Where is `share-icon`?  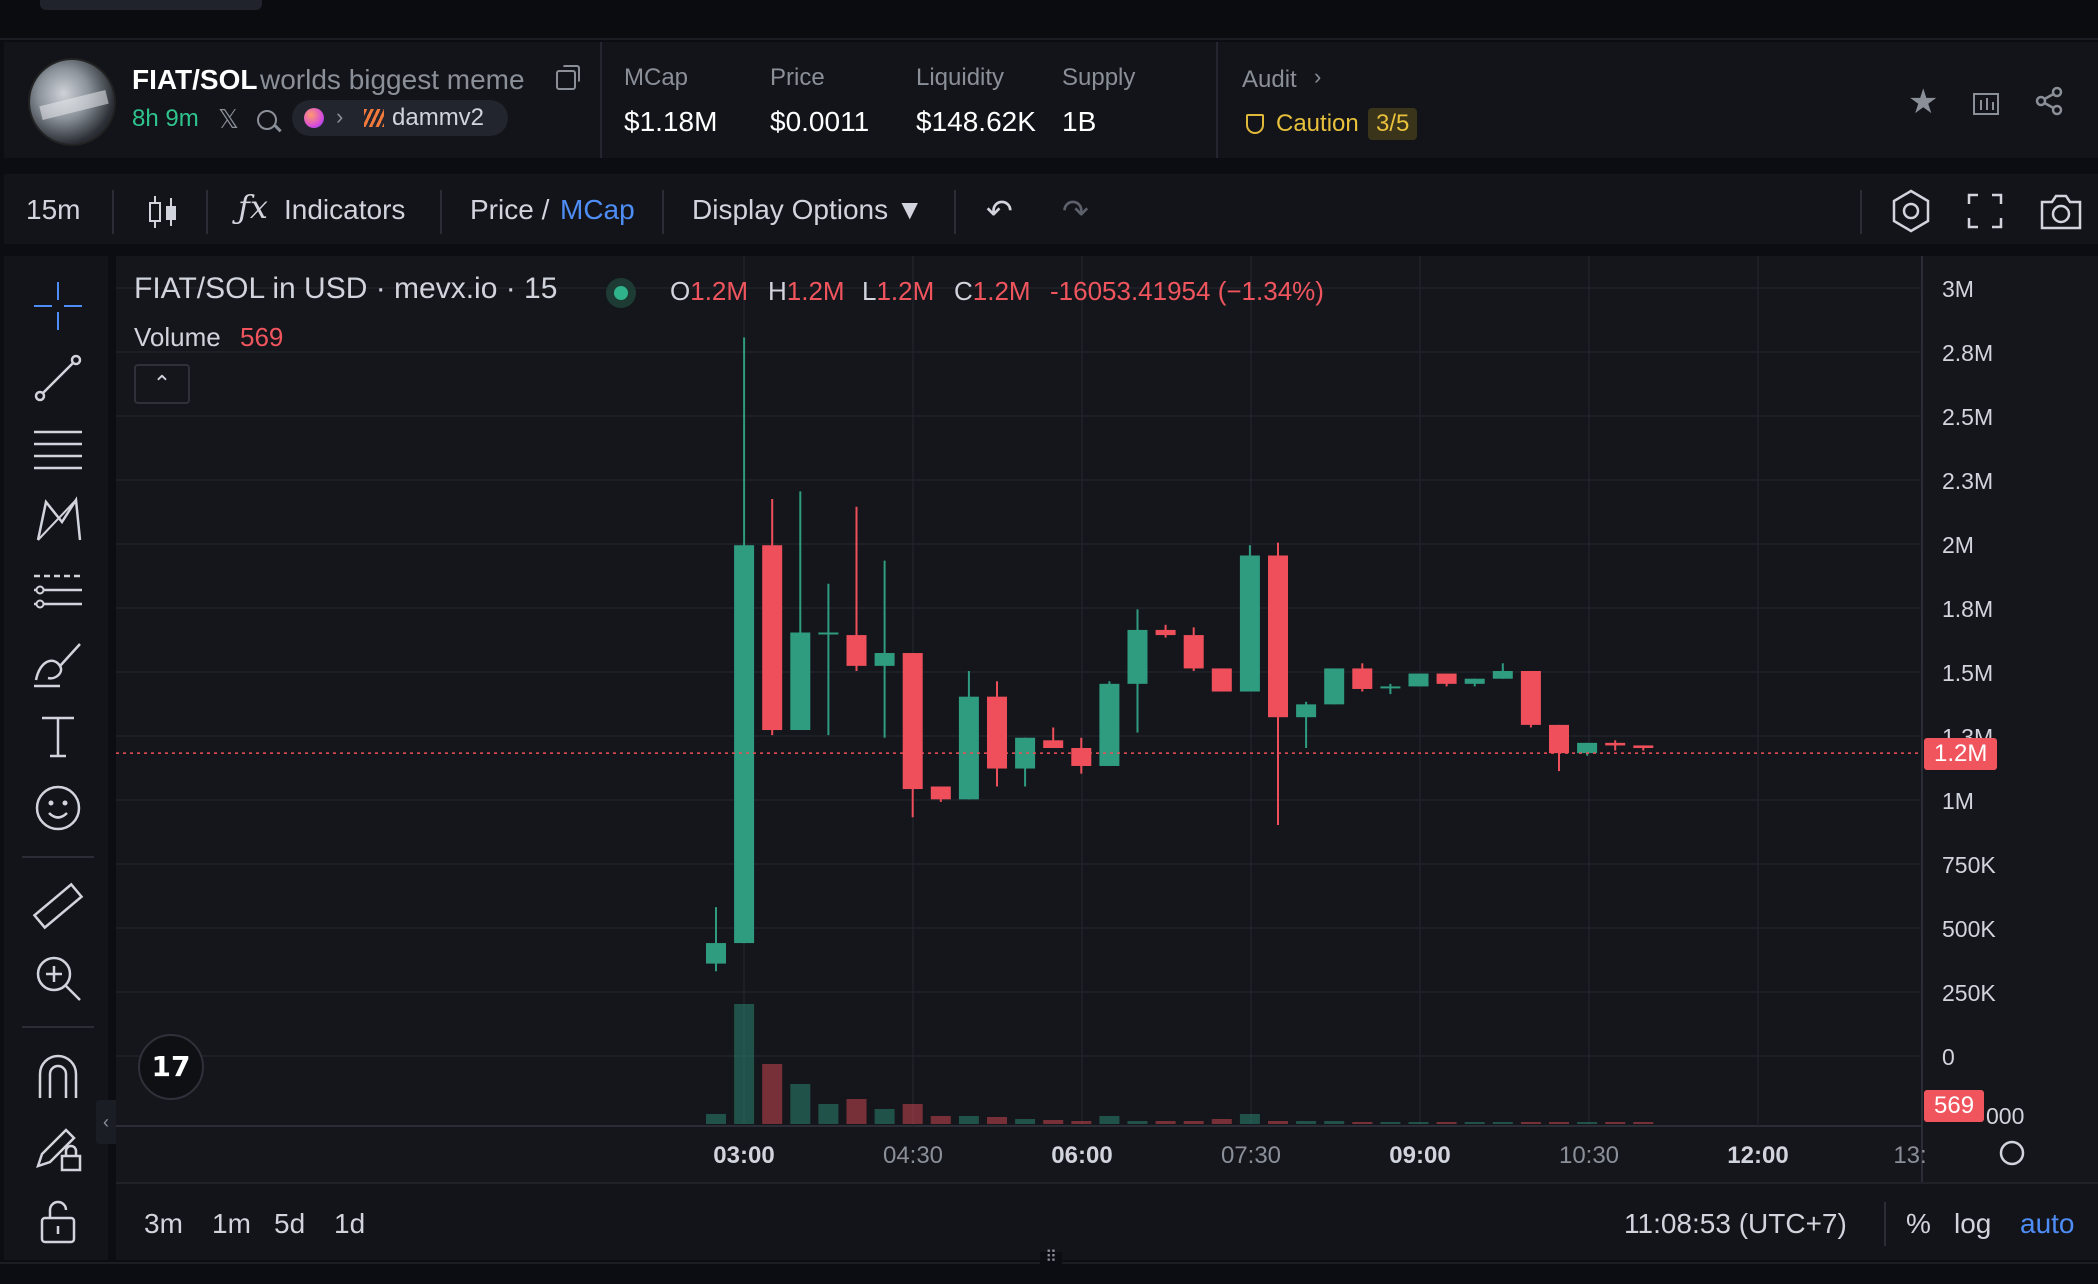 share-icon is located at coordinates (2049, 101).